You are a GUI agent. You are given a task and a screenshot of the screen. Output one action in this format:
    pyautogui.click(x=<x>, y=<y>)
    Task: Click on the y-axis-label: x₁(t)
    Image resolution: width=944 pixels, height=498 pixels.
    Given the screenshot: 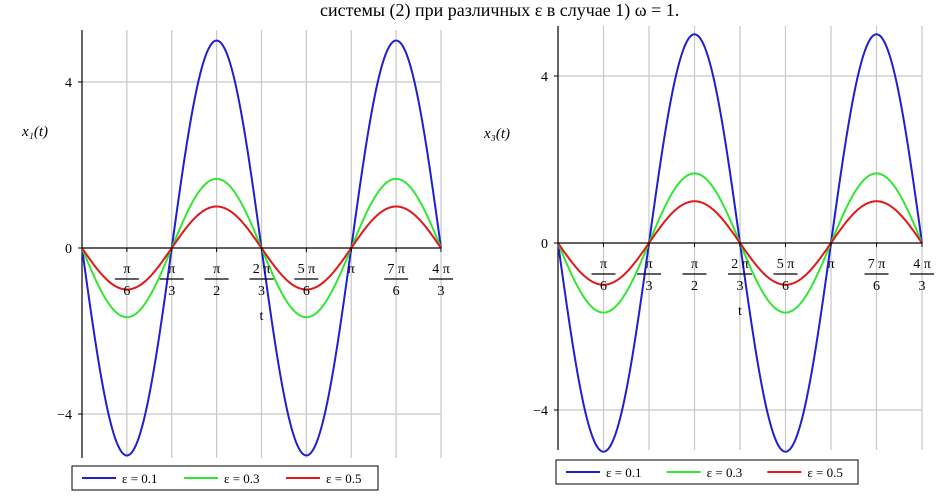 What is the action you would take?
    pyautogui.click(x=34, y=132)
    